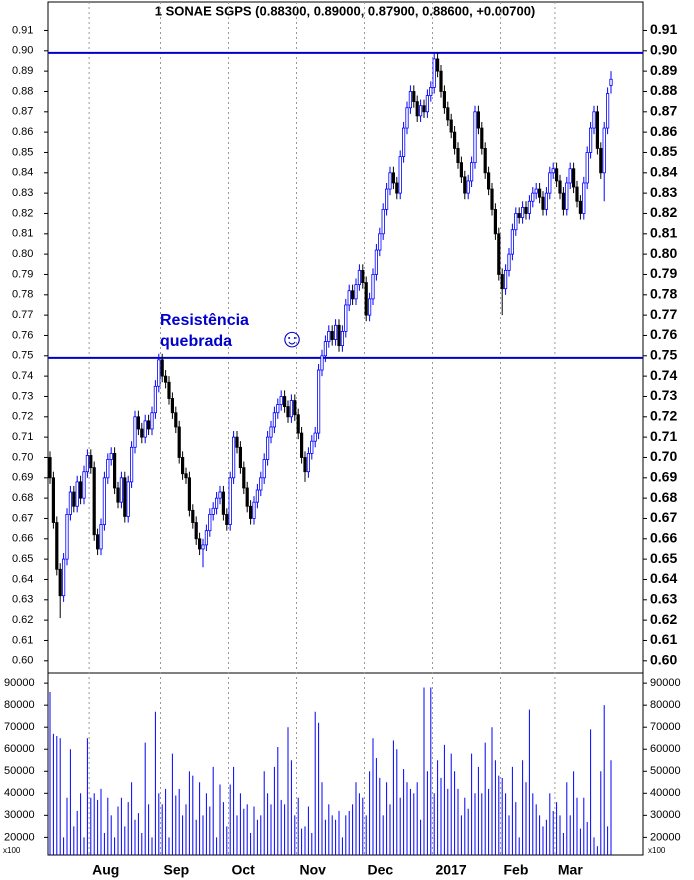 The height and width of the screenshot is (880, 694). Describe the element at coordinates (663, 395) in the screenshot. I see `y-tick-label-right: 0.73` at that location.